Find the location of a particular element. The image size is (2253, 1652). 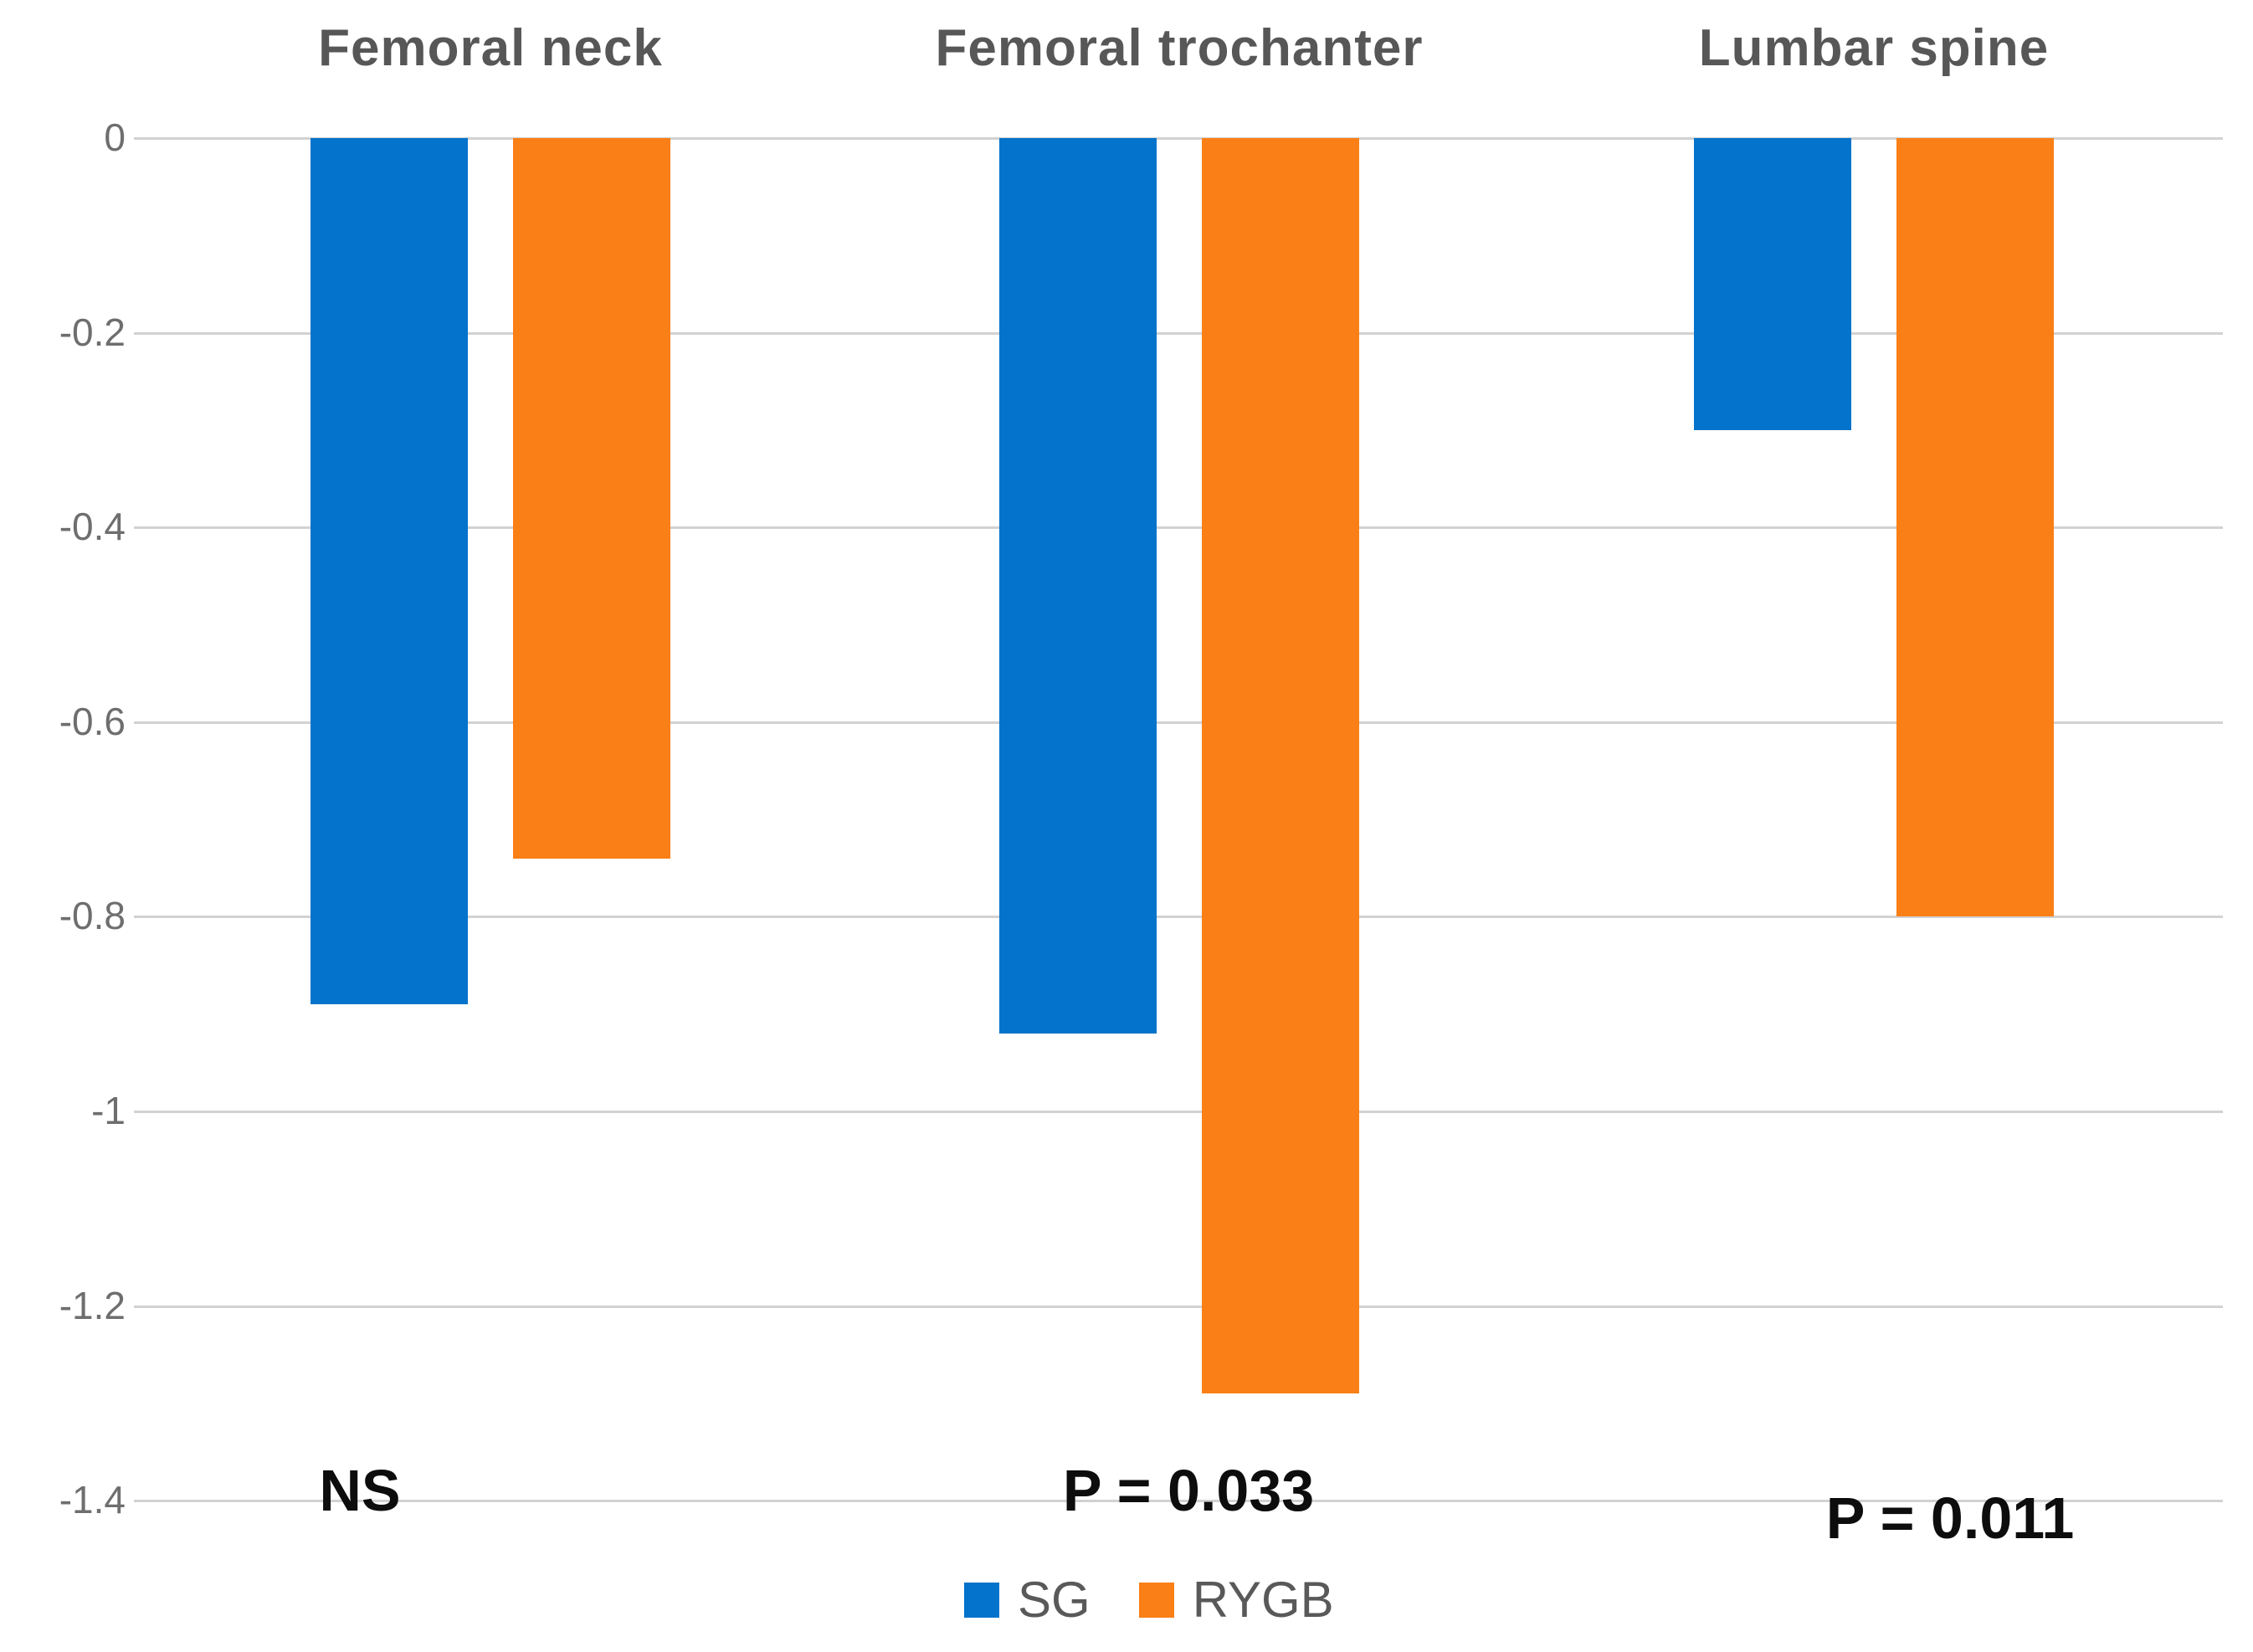

y-tick-label-0-8: -0.8 is located at coordinates (93, 915).